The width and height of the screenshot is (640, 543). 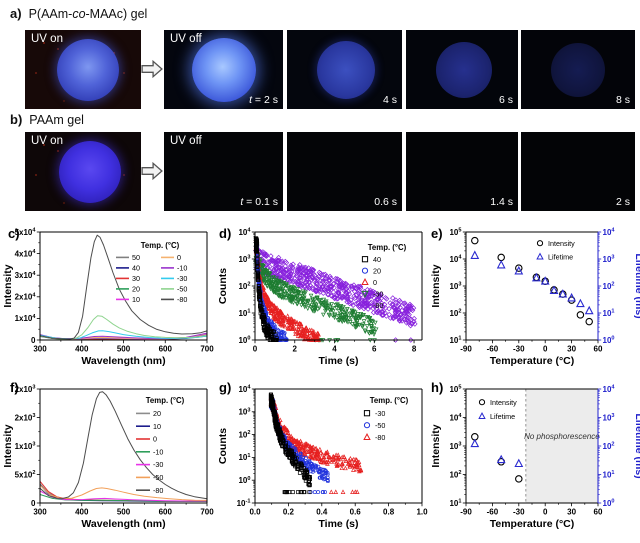 I want to click on series-h-Intensity, so click(x=497, y=458).